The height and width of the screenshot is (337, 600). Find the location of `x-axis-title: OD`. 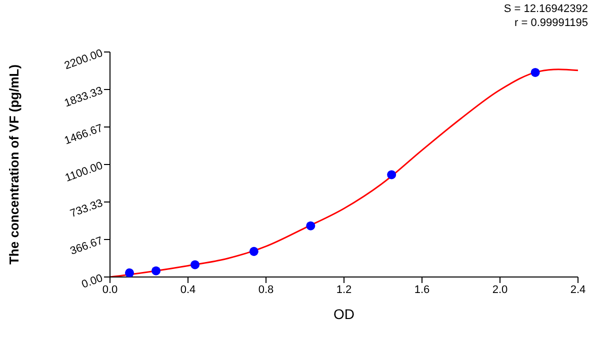

x-axis-title: OD is located at coordinates (344, 314).